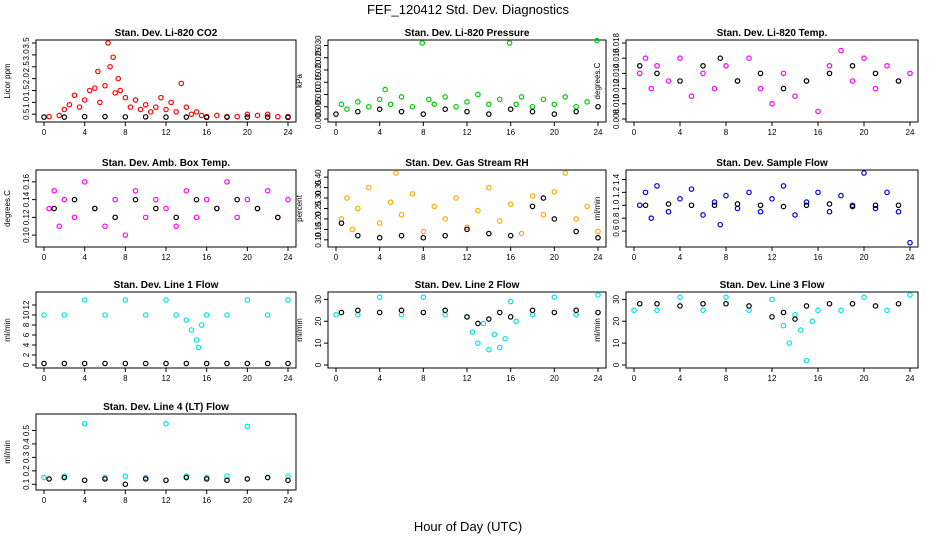 Image resolution: width=936 pixels, height=540 pixels. Describe the element at coordinates (616, 298) in the screenshot. I see `y-tick-label: 30` at that location.